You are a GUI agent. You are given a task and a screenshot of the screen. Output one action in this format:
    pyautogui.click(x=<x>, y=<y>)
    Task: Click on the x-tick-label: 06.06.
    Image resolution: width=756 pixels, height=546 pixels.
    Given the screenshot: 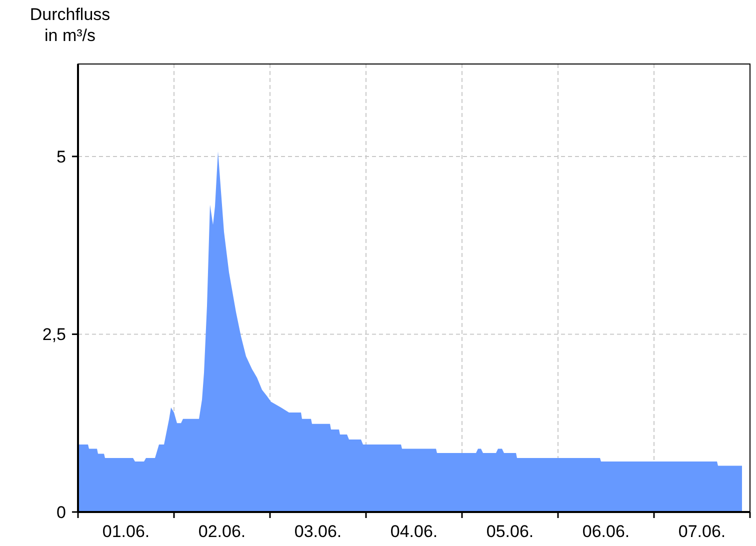 What is the action you would take?
    pyautogui.click(x=606, y=531)
    